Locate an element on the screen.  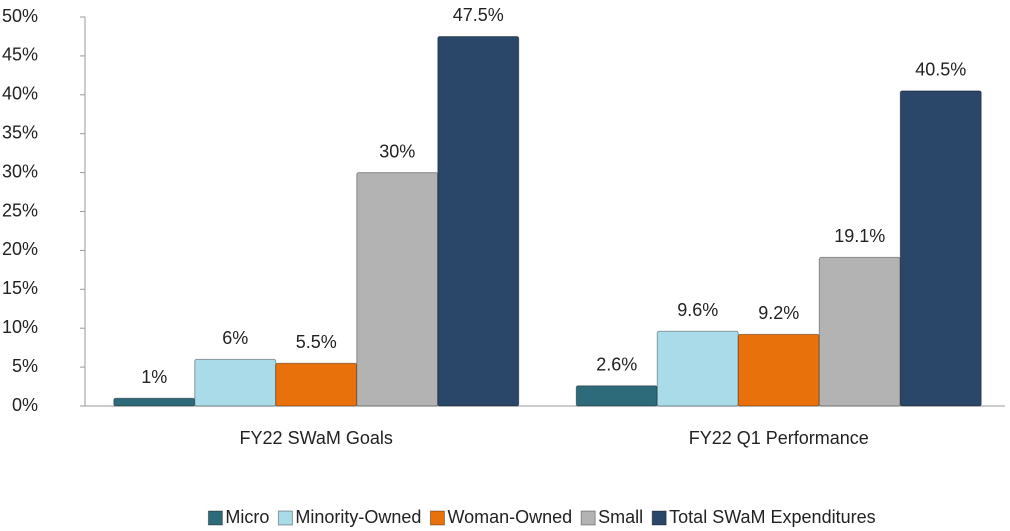
legend-label: Small is located at coordinates (620, 517).